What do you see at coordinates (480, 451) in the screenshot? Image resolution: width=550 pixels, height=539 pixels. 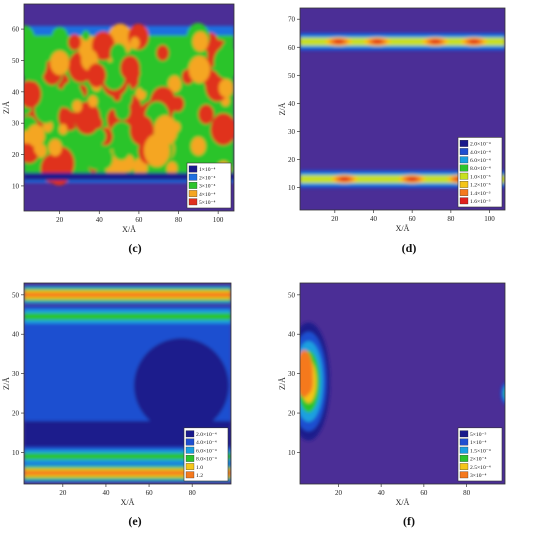 I see `legend-label: 1.5×10⁻⁴` at bounding box center [480, 451].